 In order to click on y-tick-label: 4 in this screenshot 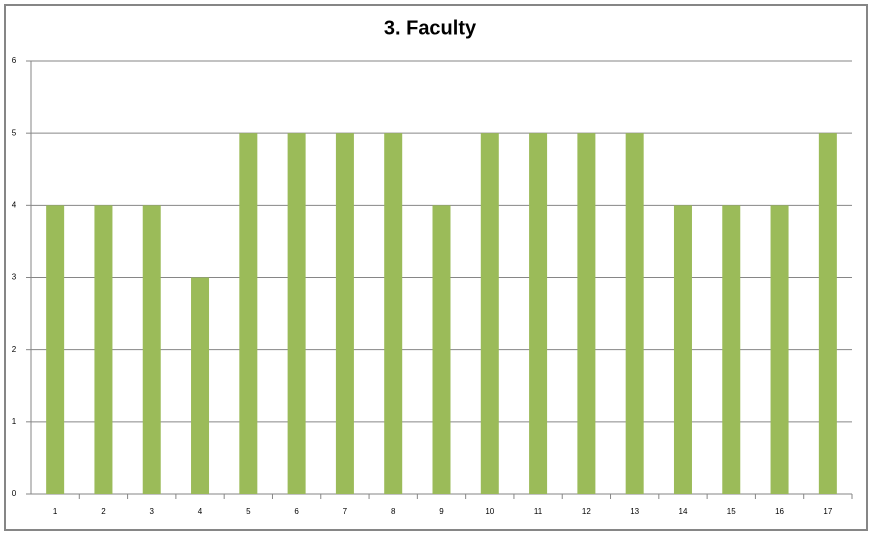, I will do `click(14, 204)`.